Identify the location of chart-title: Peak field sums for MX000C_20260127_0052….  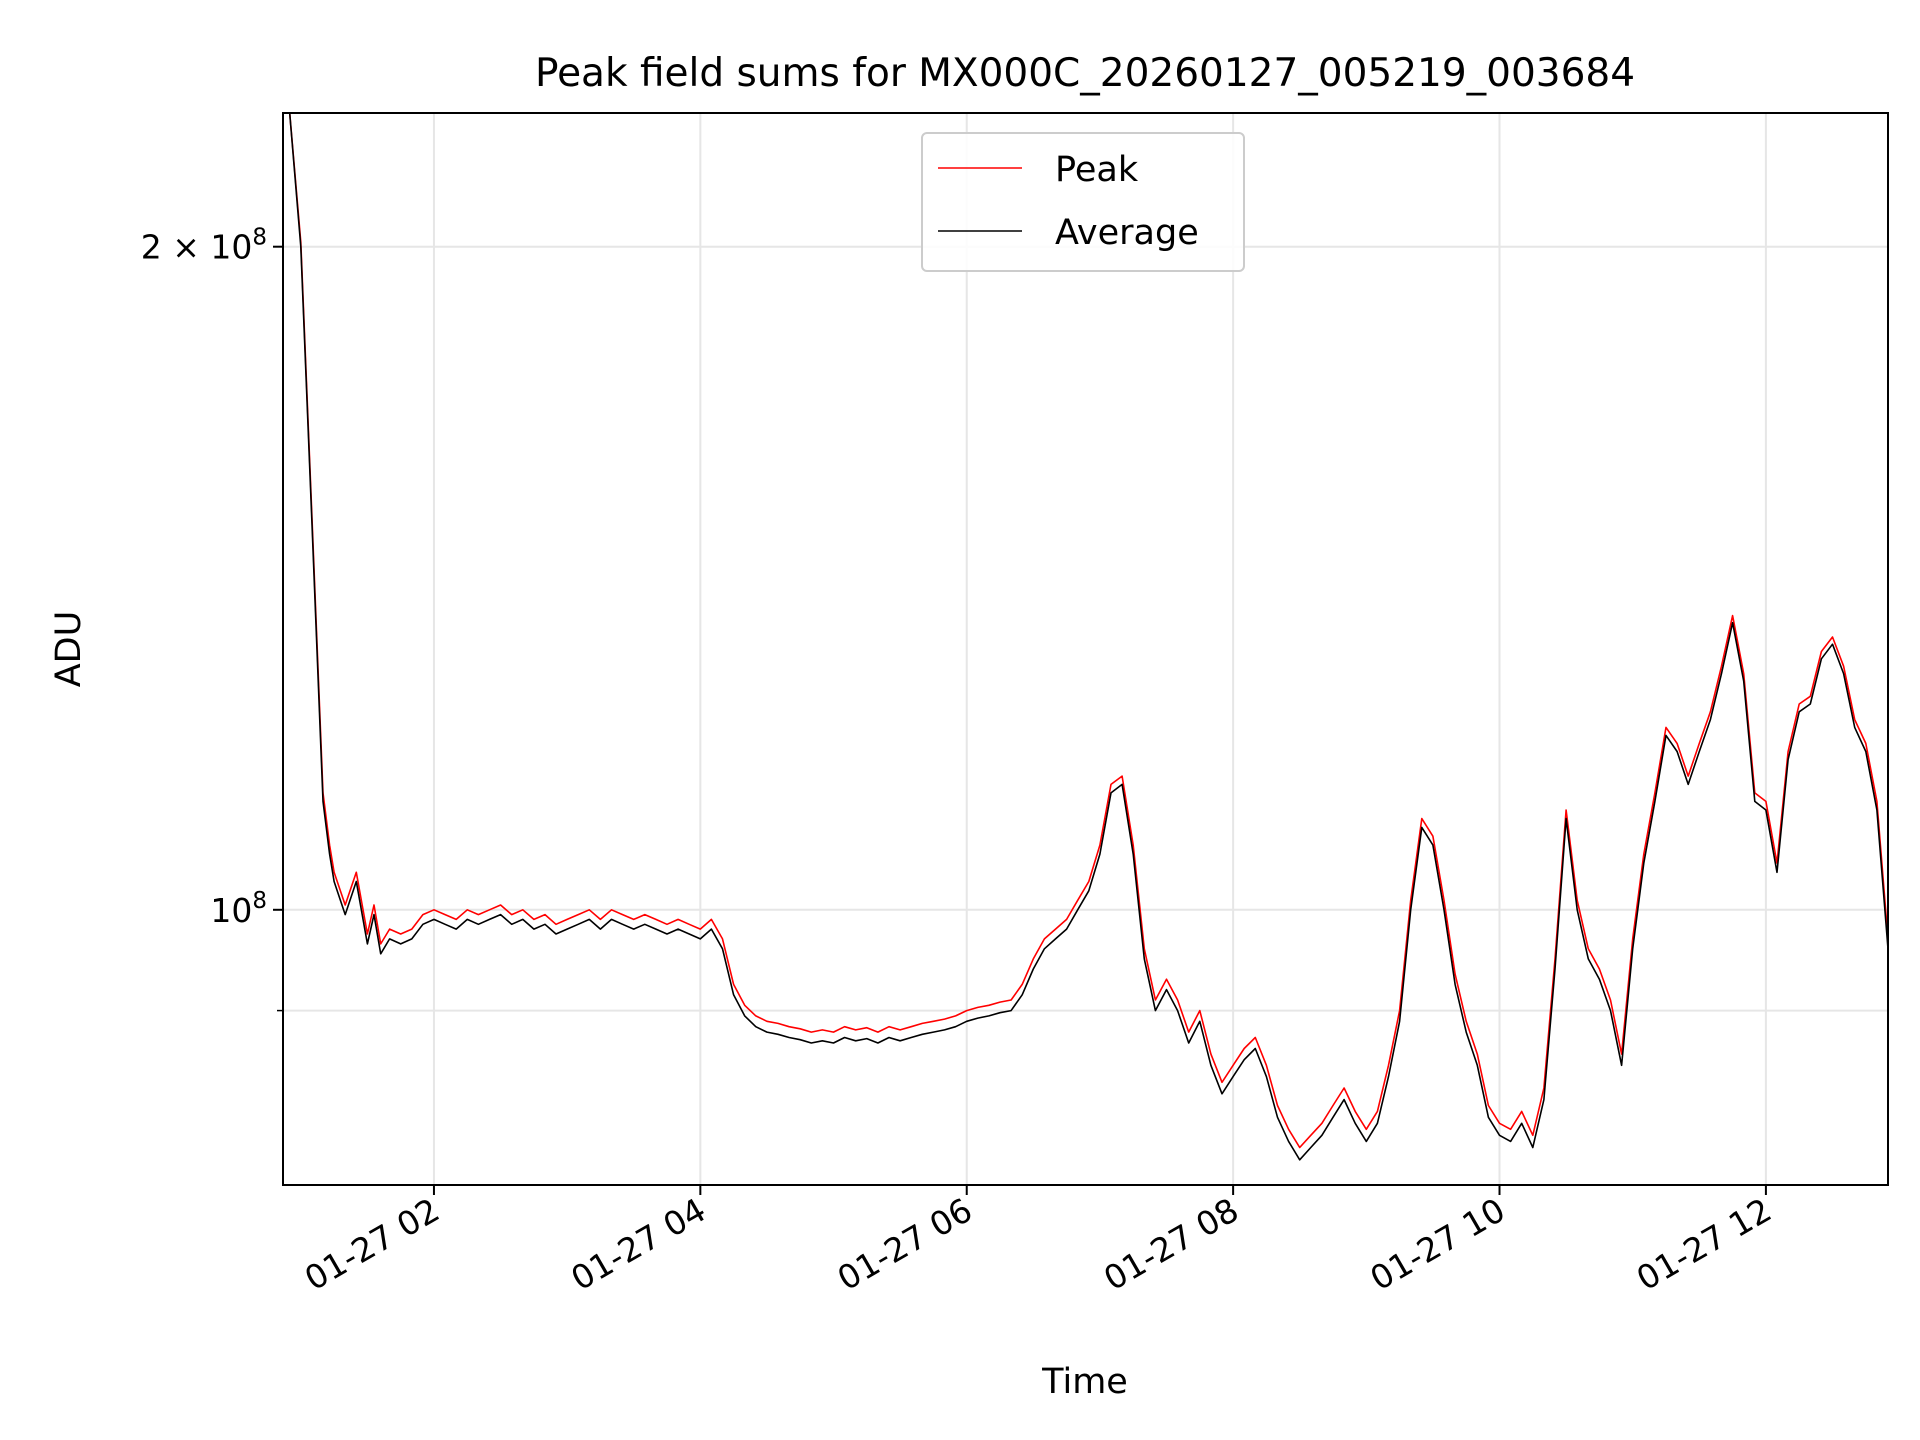
(1085, 73).